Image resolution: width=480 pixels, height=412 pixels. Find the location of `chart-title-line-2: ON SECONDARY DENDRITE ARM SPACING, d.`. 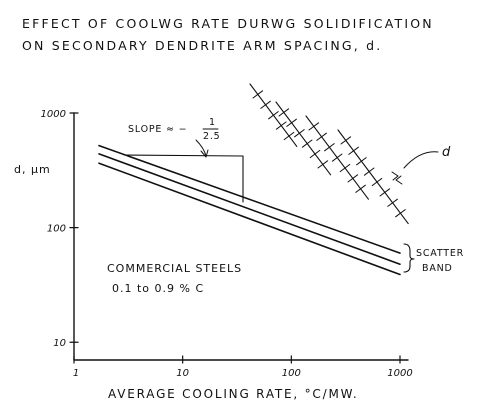

chart-title-line-2: ON SECONDARY DENDRITE ARM SPACING, d. is located at coordinates (202, 45).